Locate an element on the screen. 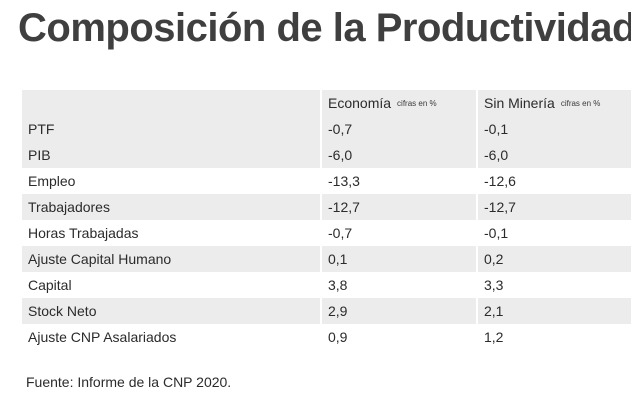 The height and width of the screenshot is (418, 631). table-row: PTF -0,7 -0,1 is located at coordinates (326, 129).